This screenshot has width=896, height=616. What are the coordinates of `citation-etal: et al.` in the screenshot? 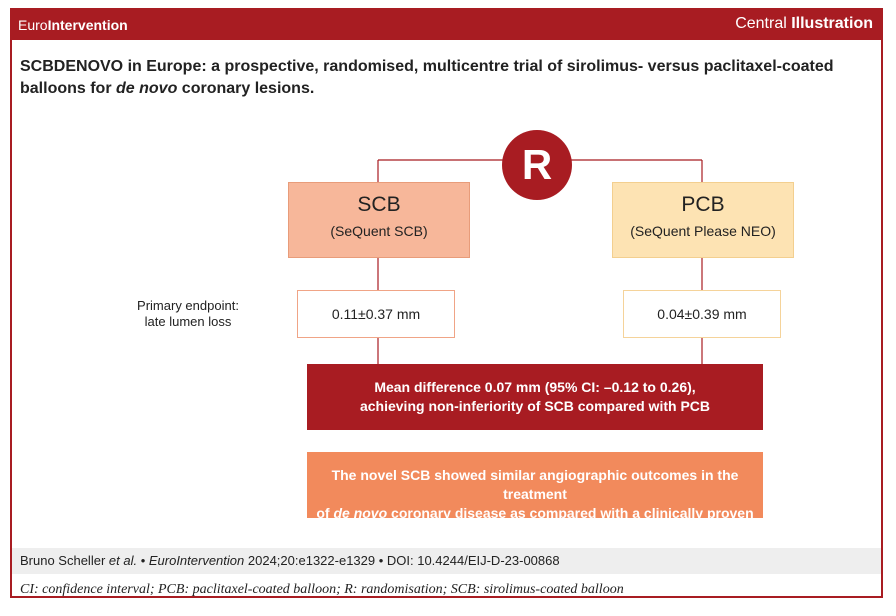 It's located at (123, 560).